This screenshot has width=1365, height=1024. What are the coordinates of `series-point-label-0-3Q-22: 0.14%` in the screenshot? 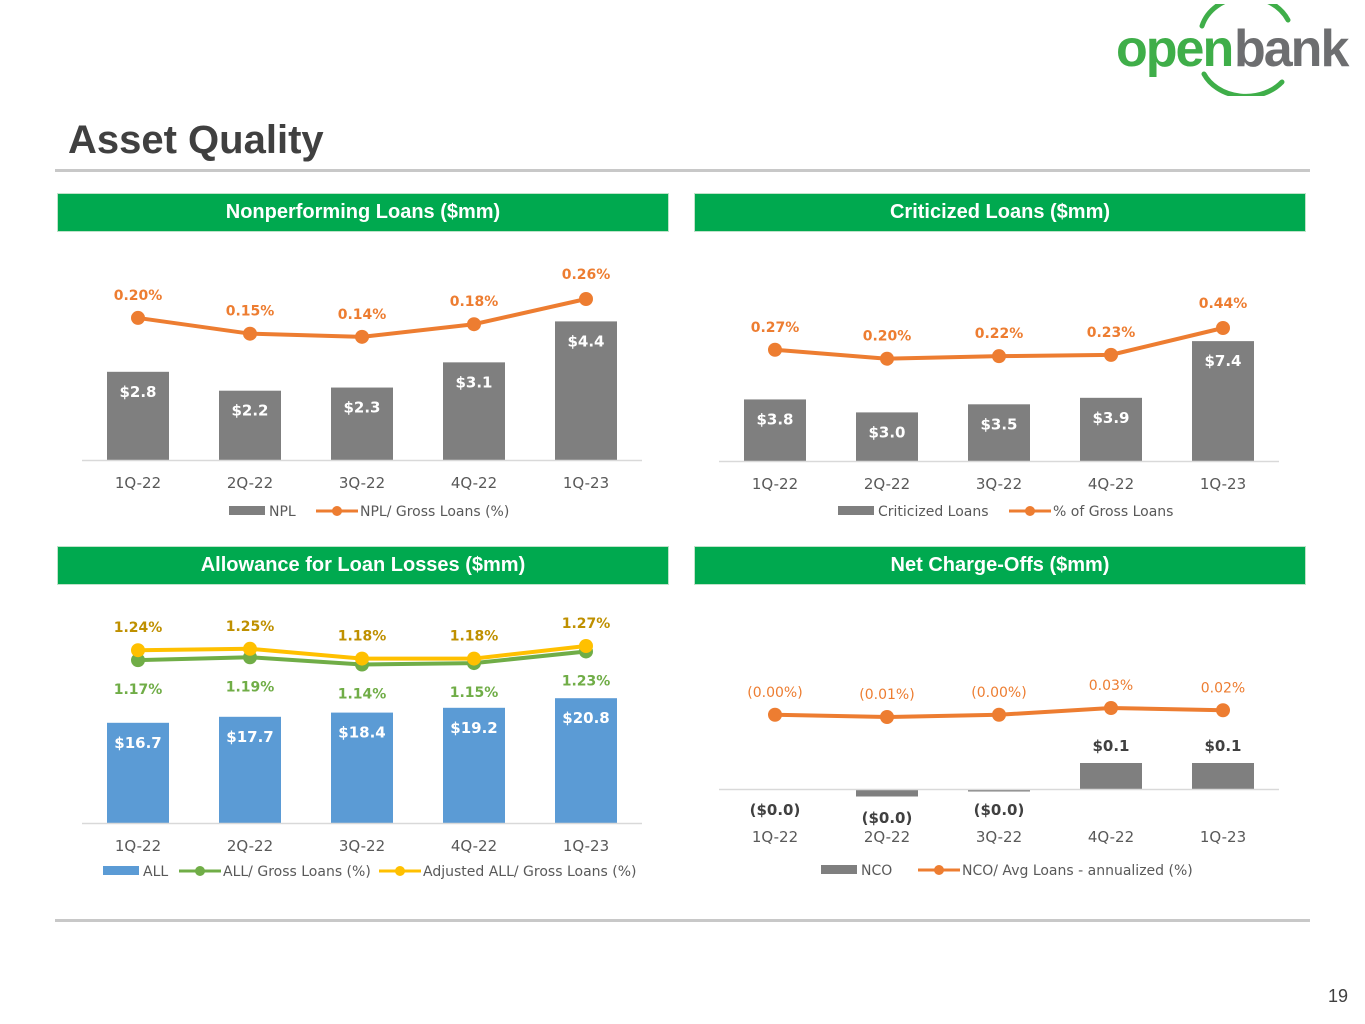 It's located at (362, 315).